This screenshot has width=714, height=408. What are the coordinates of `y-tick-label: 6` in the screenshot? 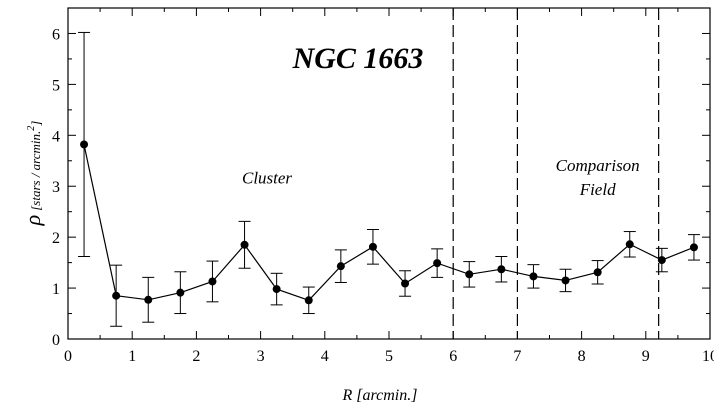 It's located at (56, 34).